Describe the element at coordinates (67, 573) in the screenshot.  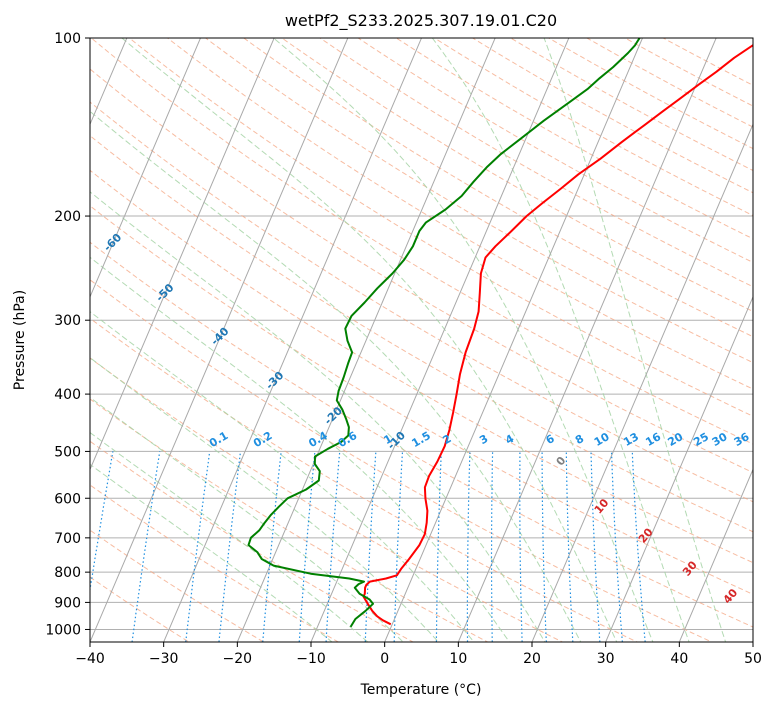
I see `y-tick-label: 800` at that location.